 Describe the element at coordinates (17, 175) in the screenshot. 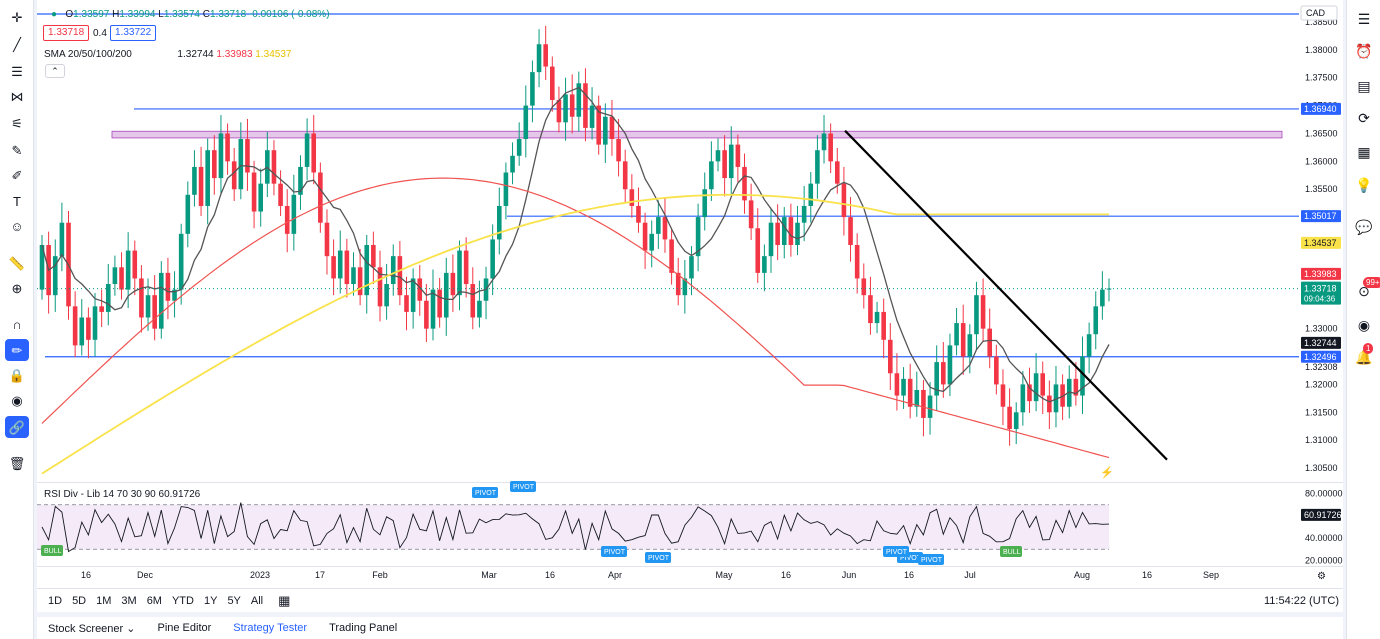

I see `pen-icon: ✐` at that location.